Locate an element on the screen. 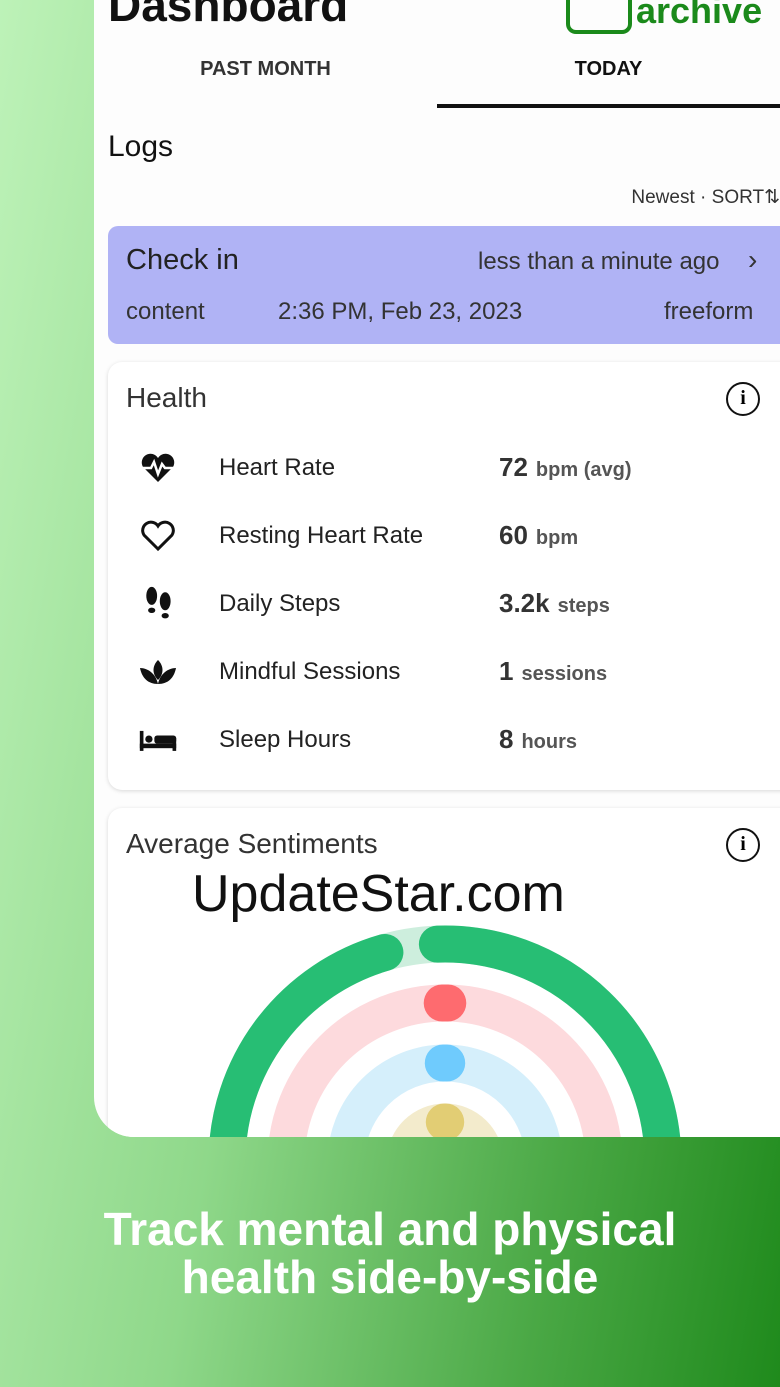 The height and width of the screenshot is (1387, 780). bed-icon is located at coordinates (158, 740).